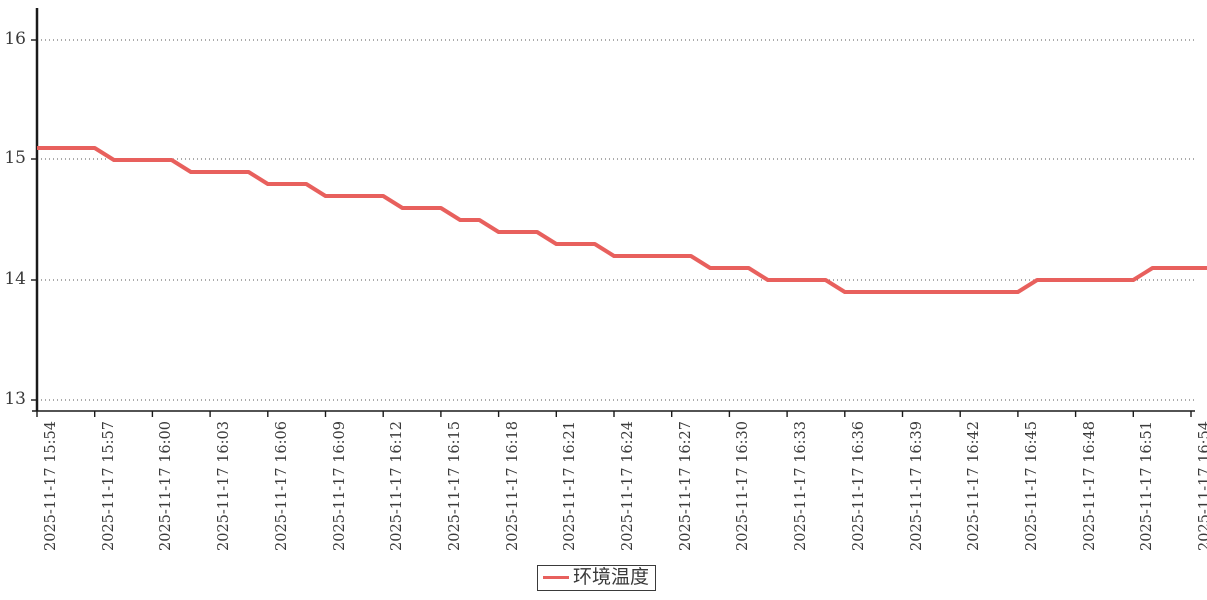 This screenshot has height=600, width=1207. I want to click on x-tick-label: 2025-11-17 16:45, so click(1031, 486).